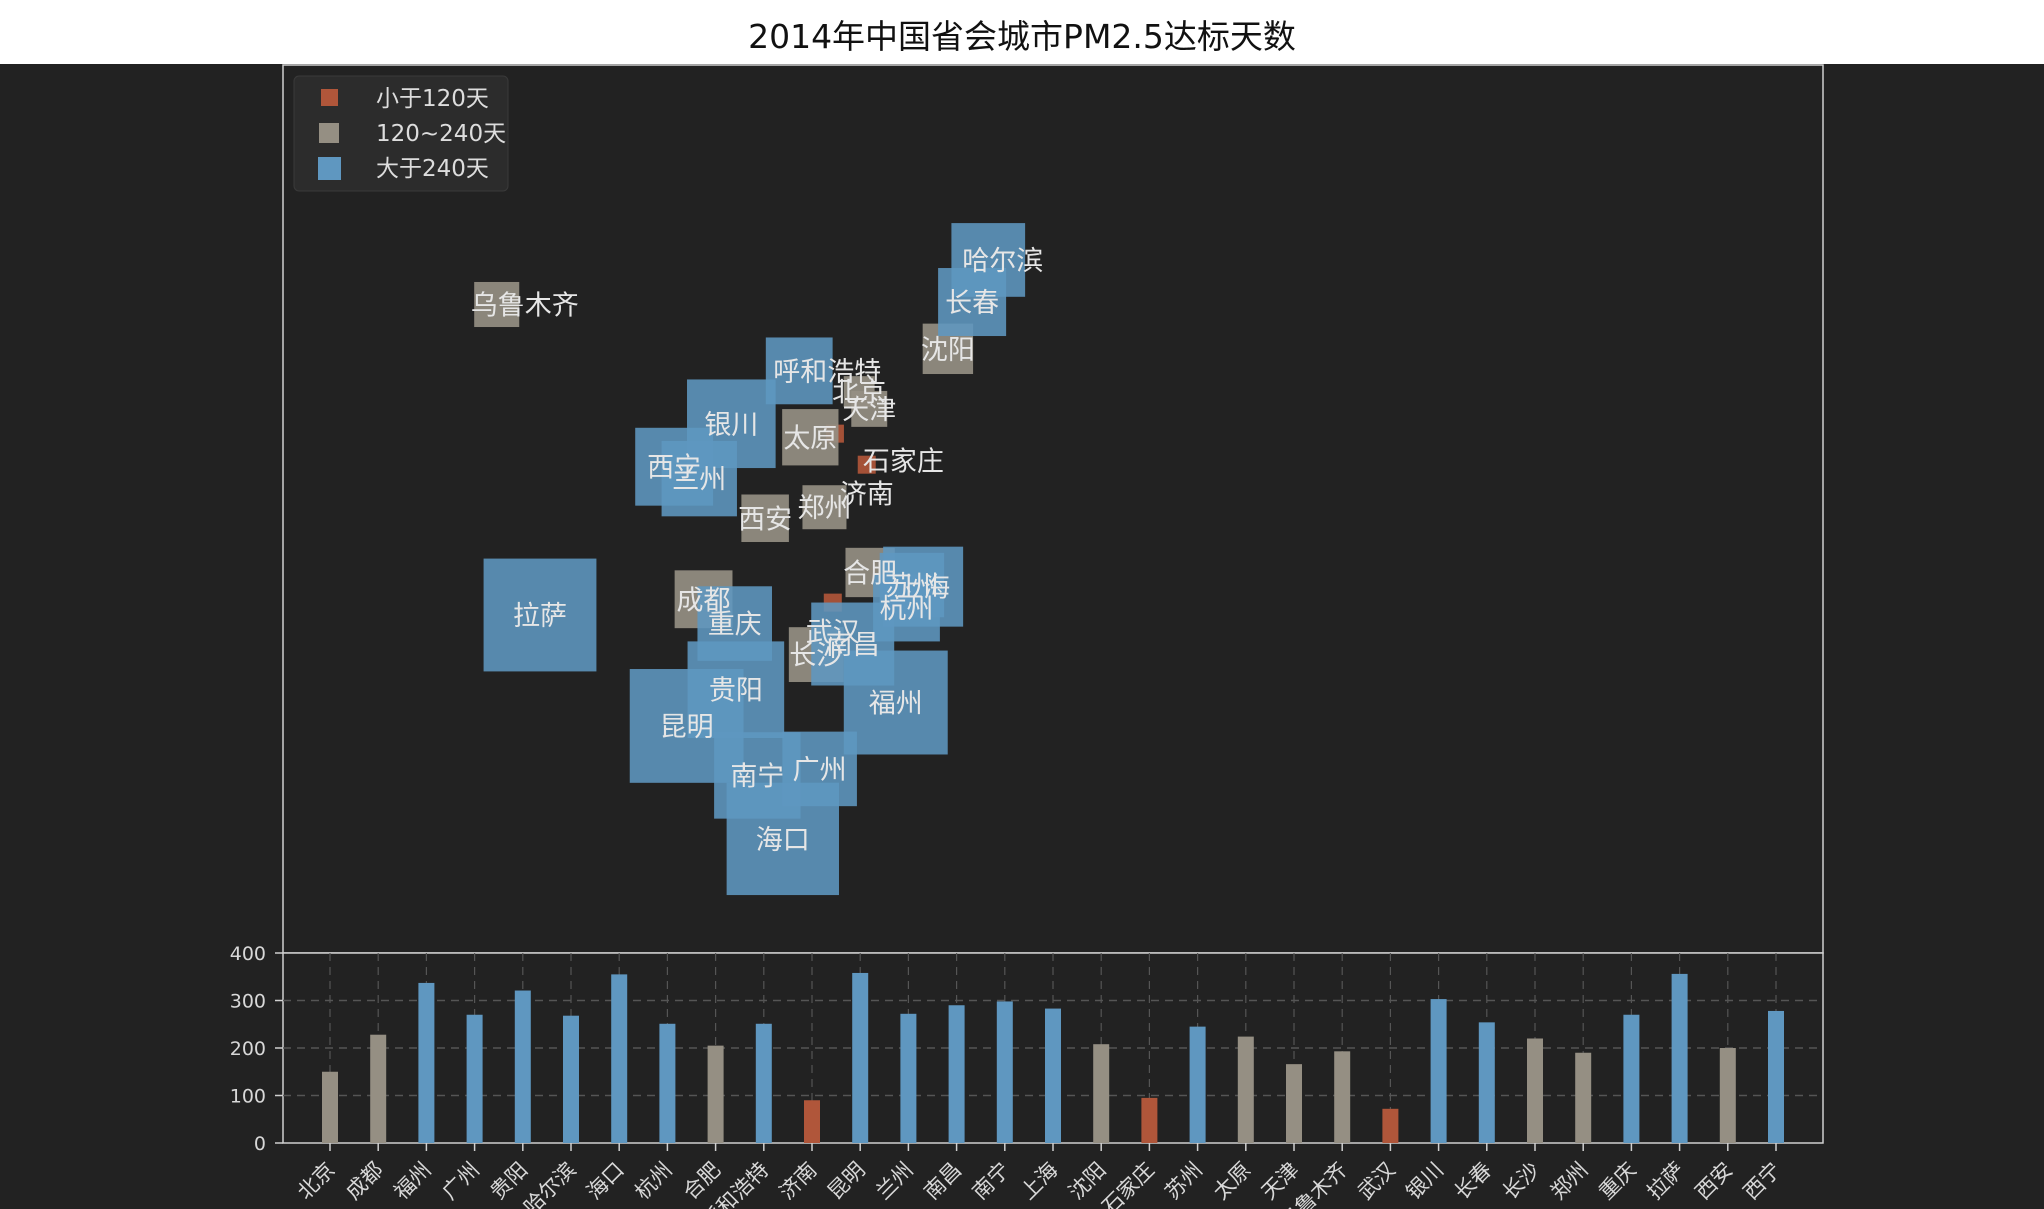 This screenshot has width=2044, height=1209. Describe the element at coordinates (1617, 1181) in the screenshot. I see `bar-x-tick-label: 重庆` at that location.